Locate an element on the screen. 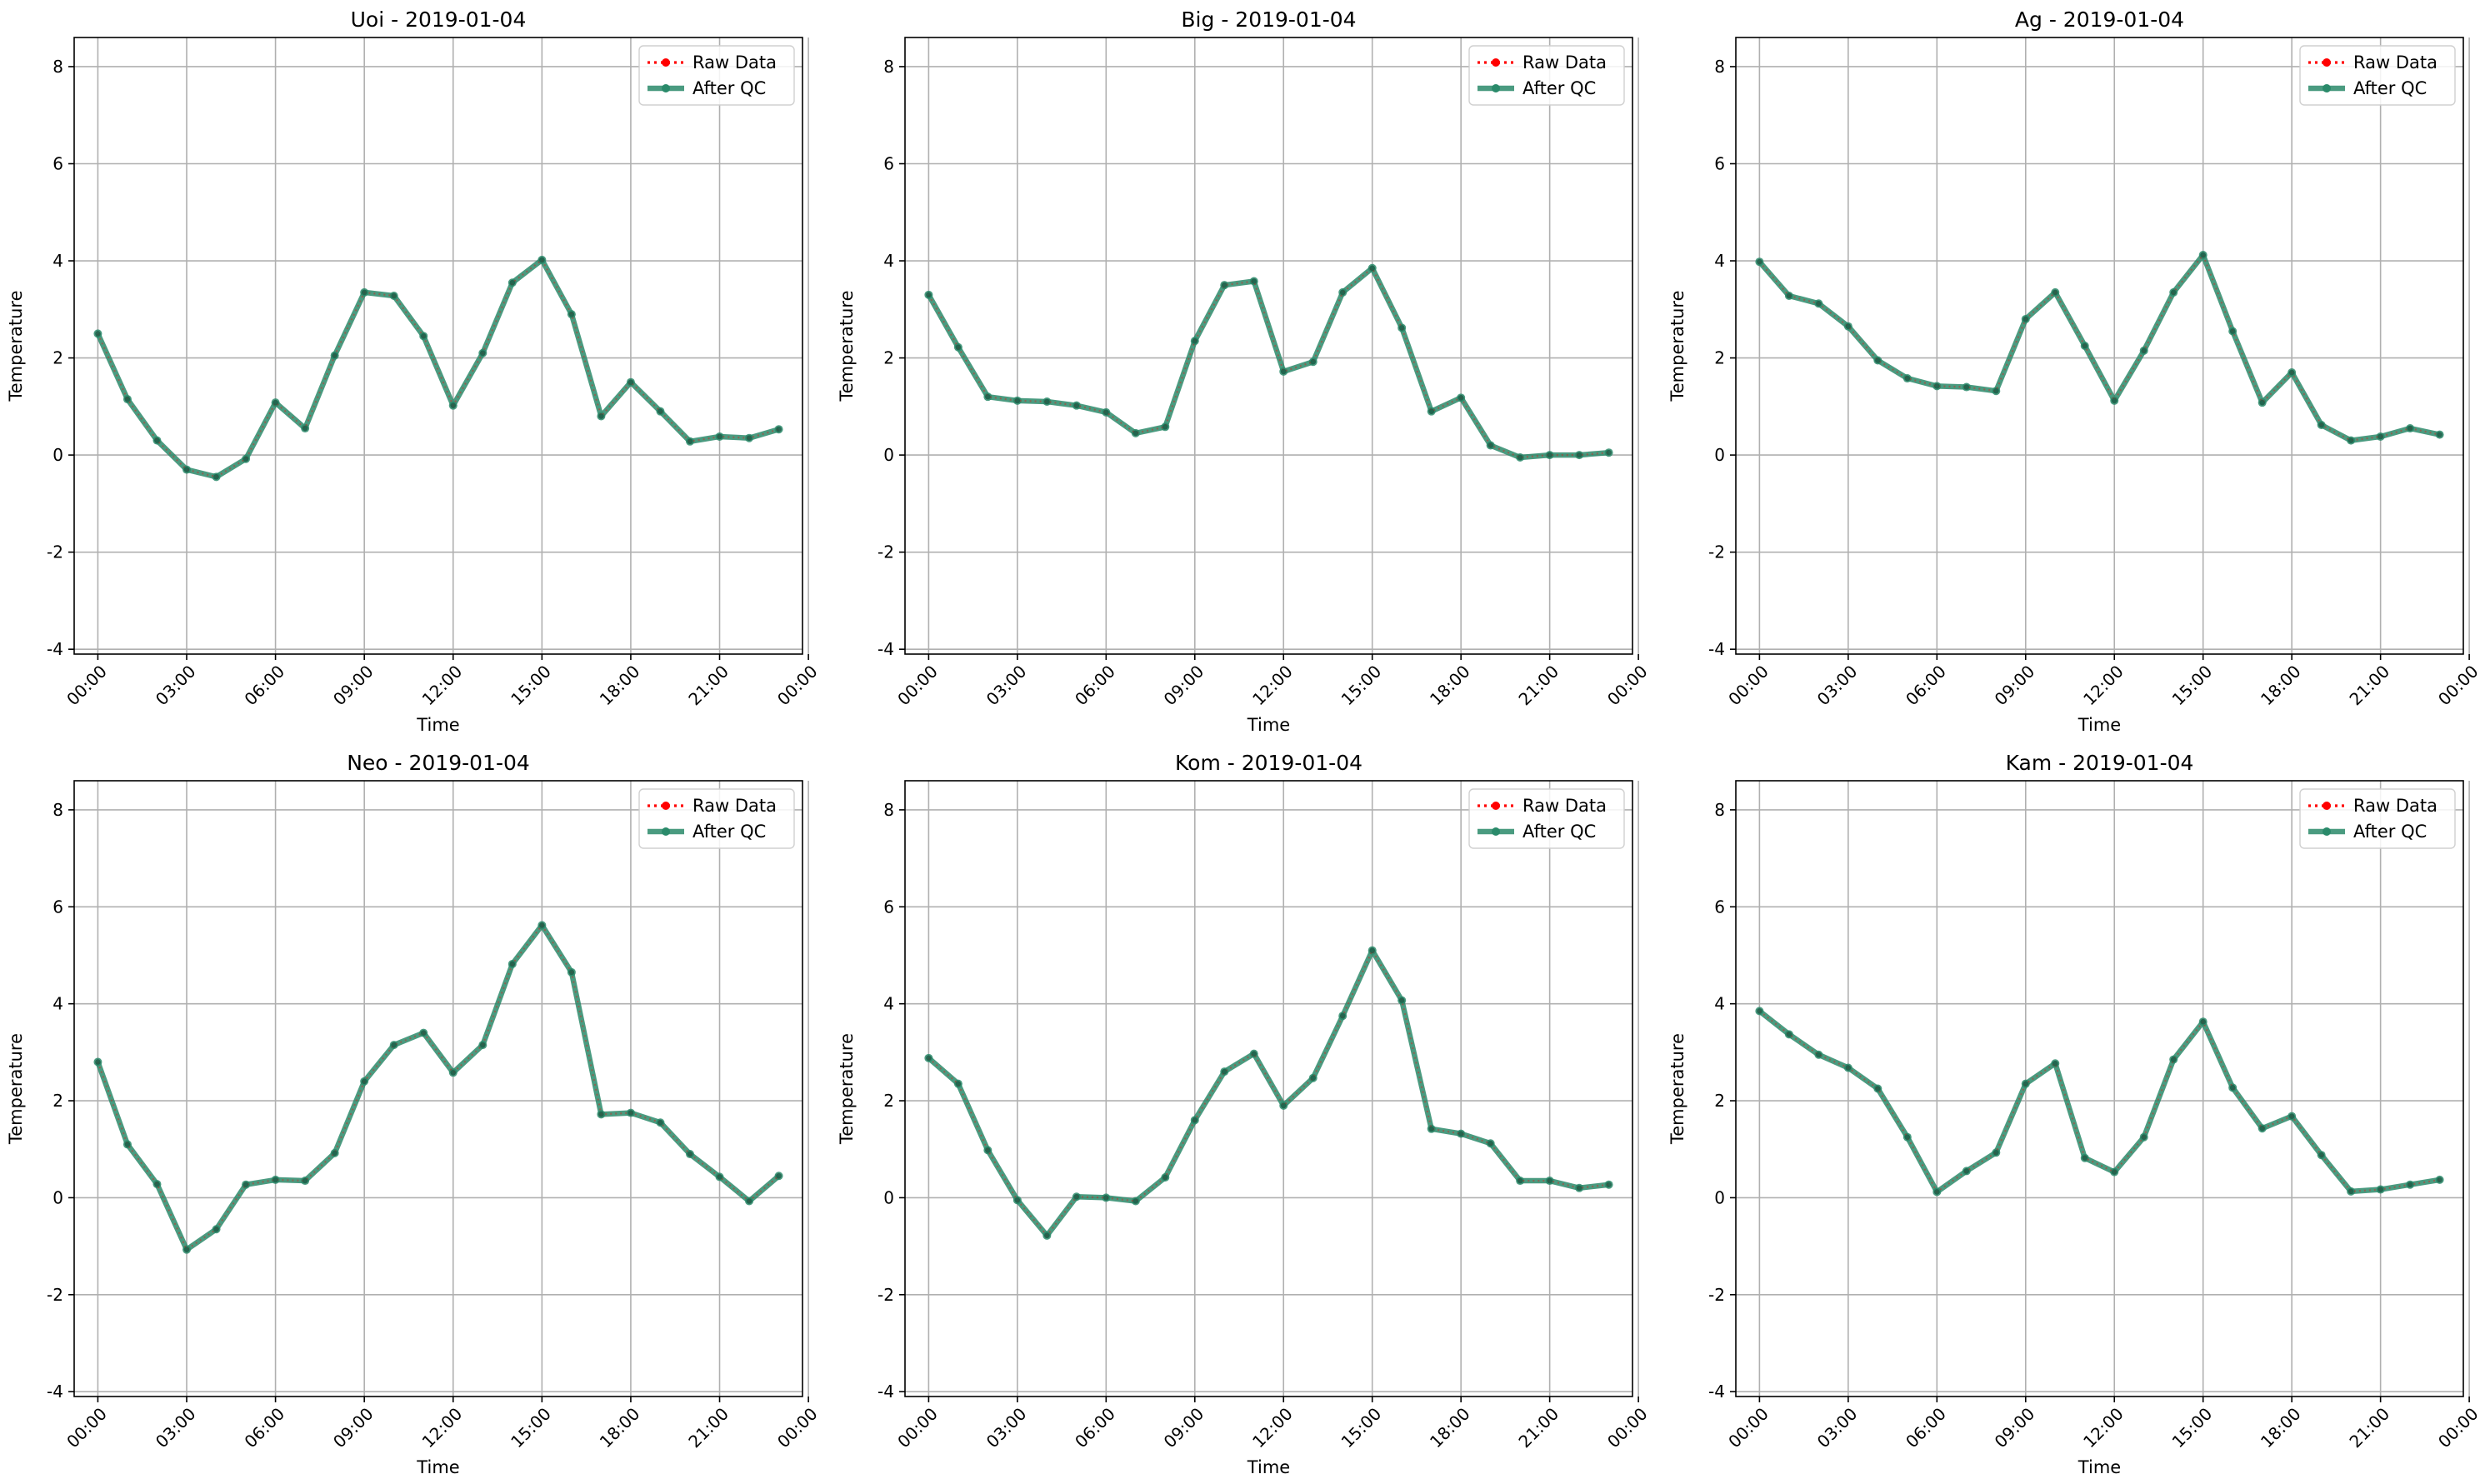 This screenshot has width=2485, height=1484. y-tick-label: 0 is located at coordinates (1720, 455).